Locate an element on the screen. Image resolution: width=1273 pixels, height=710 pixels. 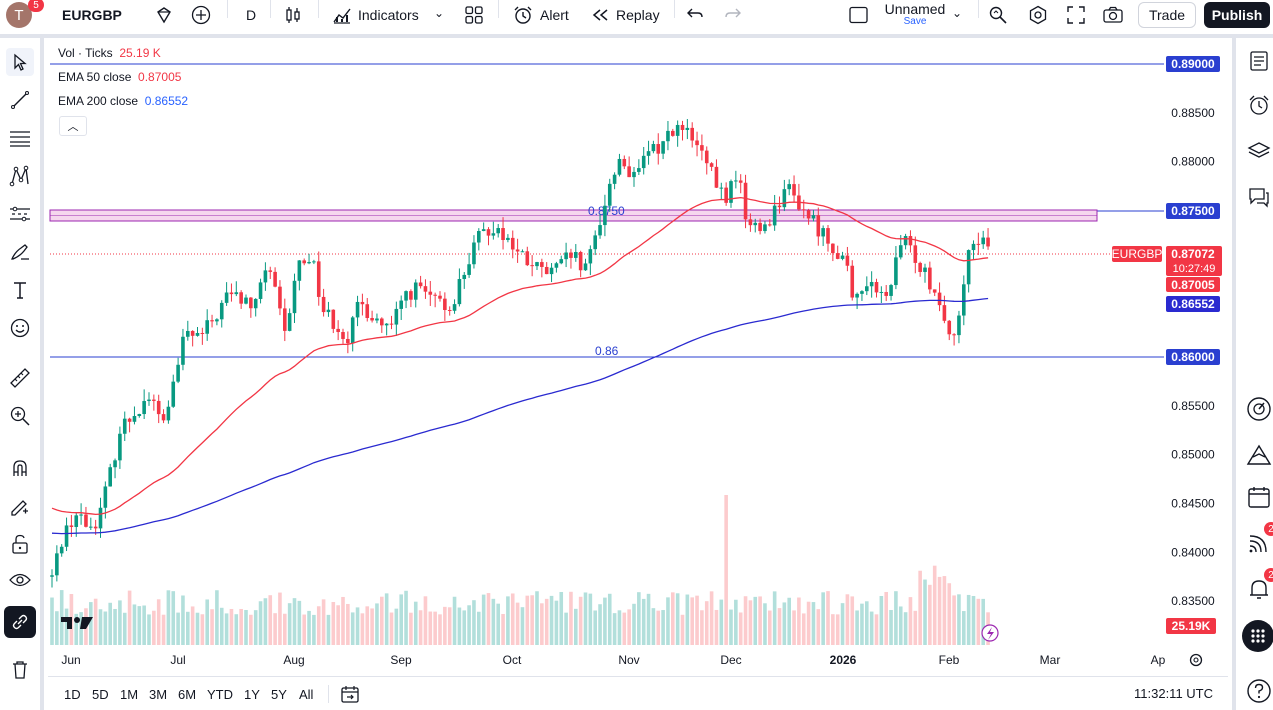
time-axis: Jun Jul Aug Sep Oct Nov Dec 2026 Feb Mar Ap is located at coordinates (613, 660).